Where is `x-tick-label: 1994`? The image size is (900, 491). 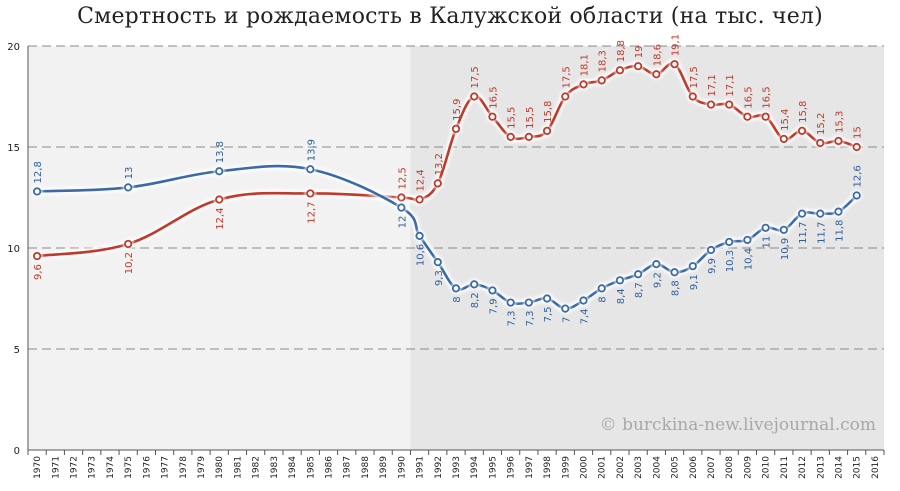
x-tick-label: 1994 is located at coordinates (475, 467).